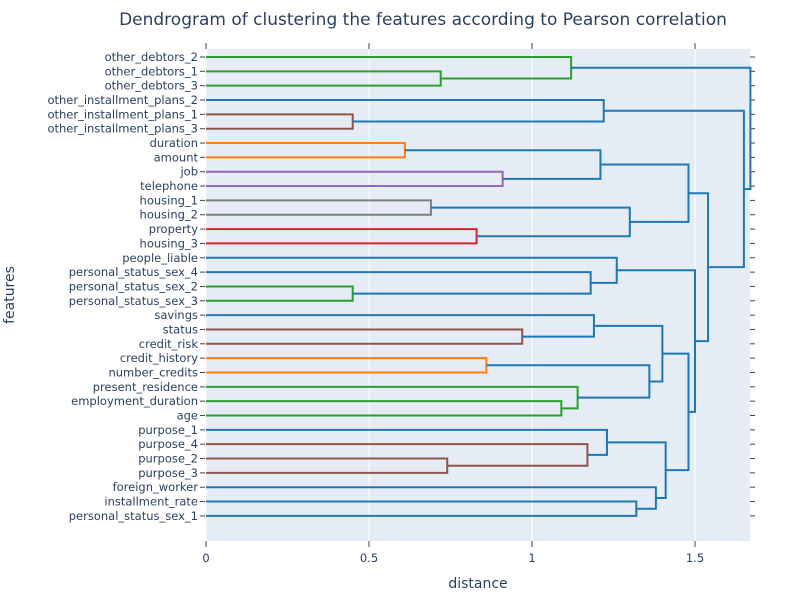 The height and width of the screenshot is (600, 800). I want to click on leaf-label: housing_2, so click(169, 215).